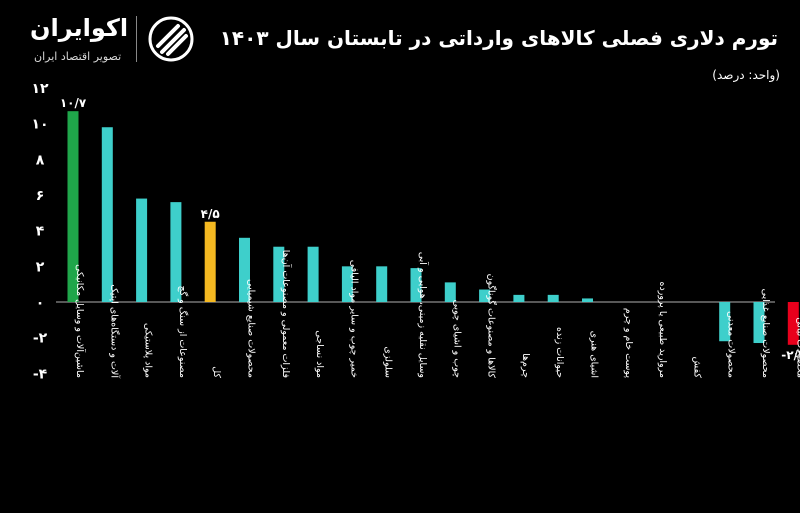 The height and width of the screenshot is (513, 800). What do you see at coordinates (251, 328) in the screenshot?
I see `category-label: محصولات صنایع شیمیایی` at bounding box center [251, 328].